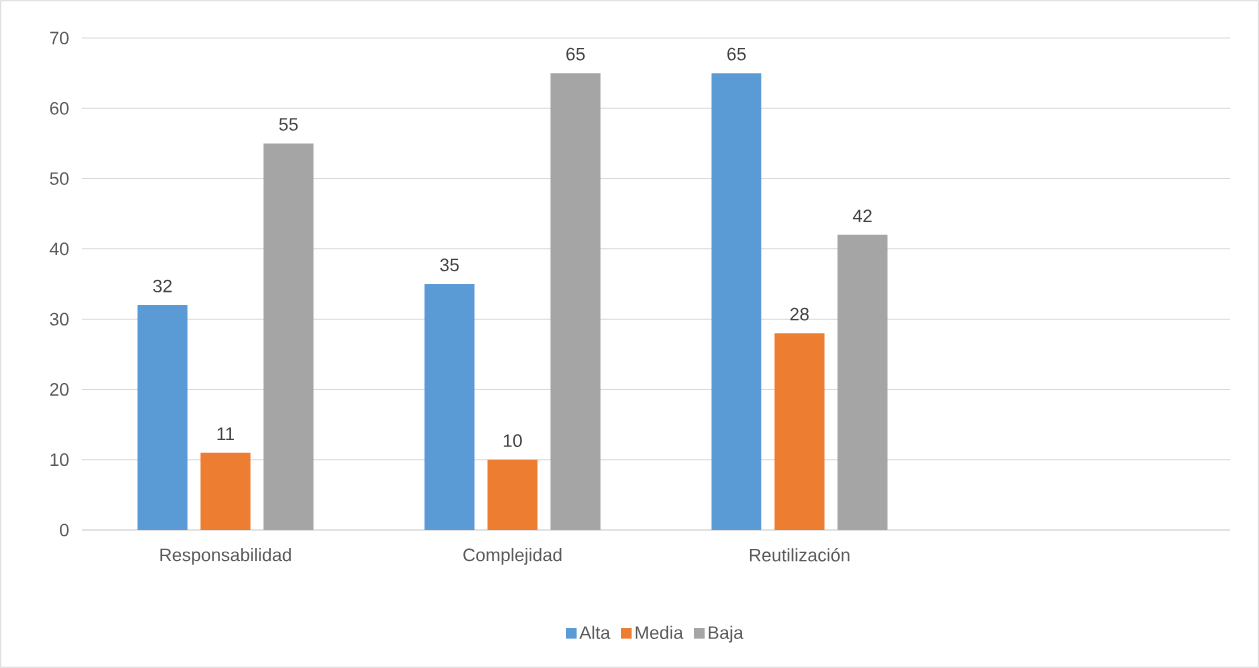  What do you see at coordinates (225, 433) in the screenshot?
I see `data-label: 11` at bounding box center [225, 433].